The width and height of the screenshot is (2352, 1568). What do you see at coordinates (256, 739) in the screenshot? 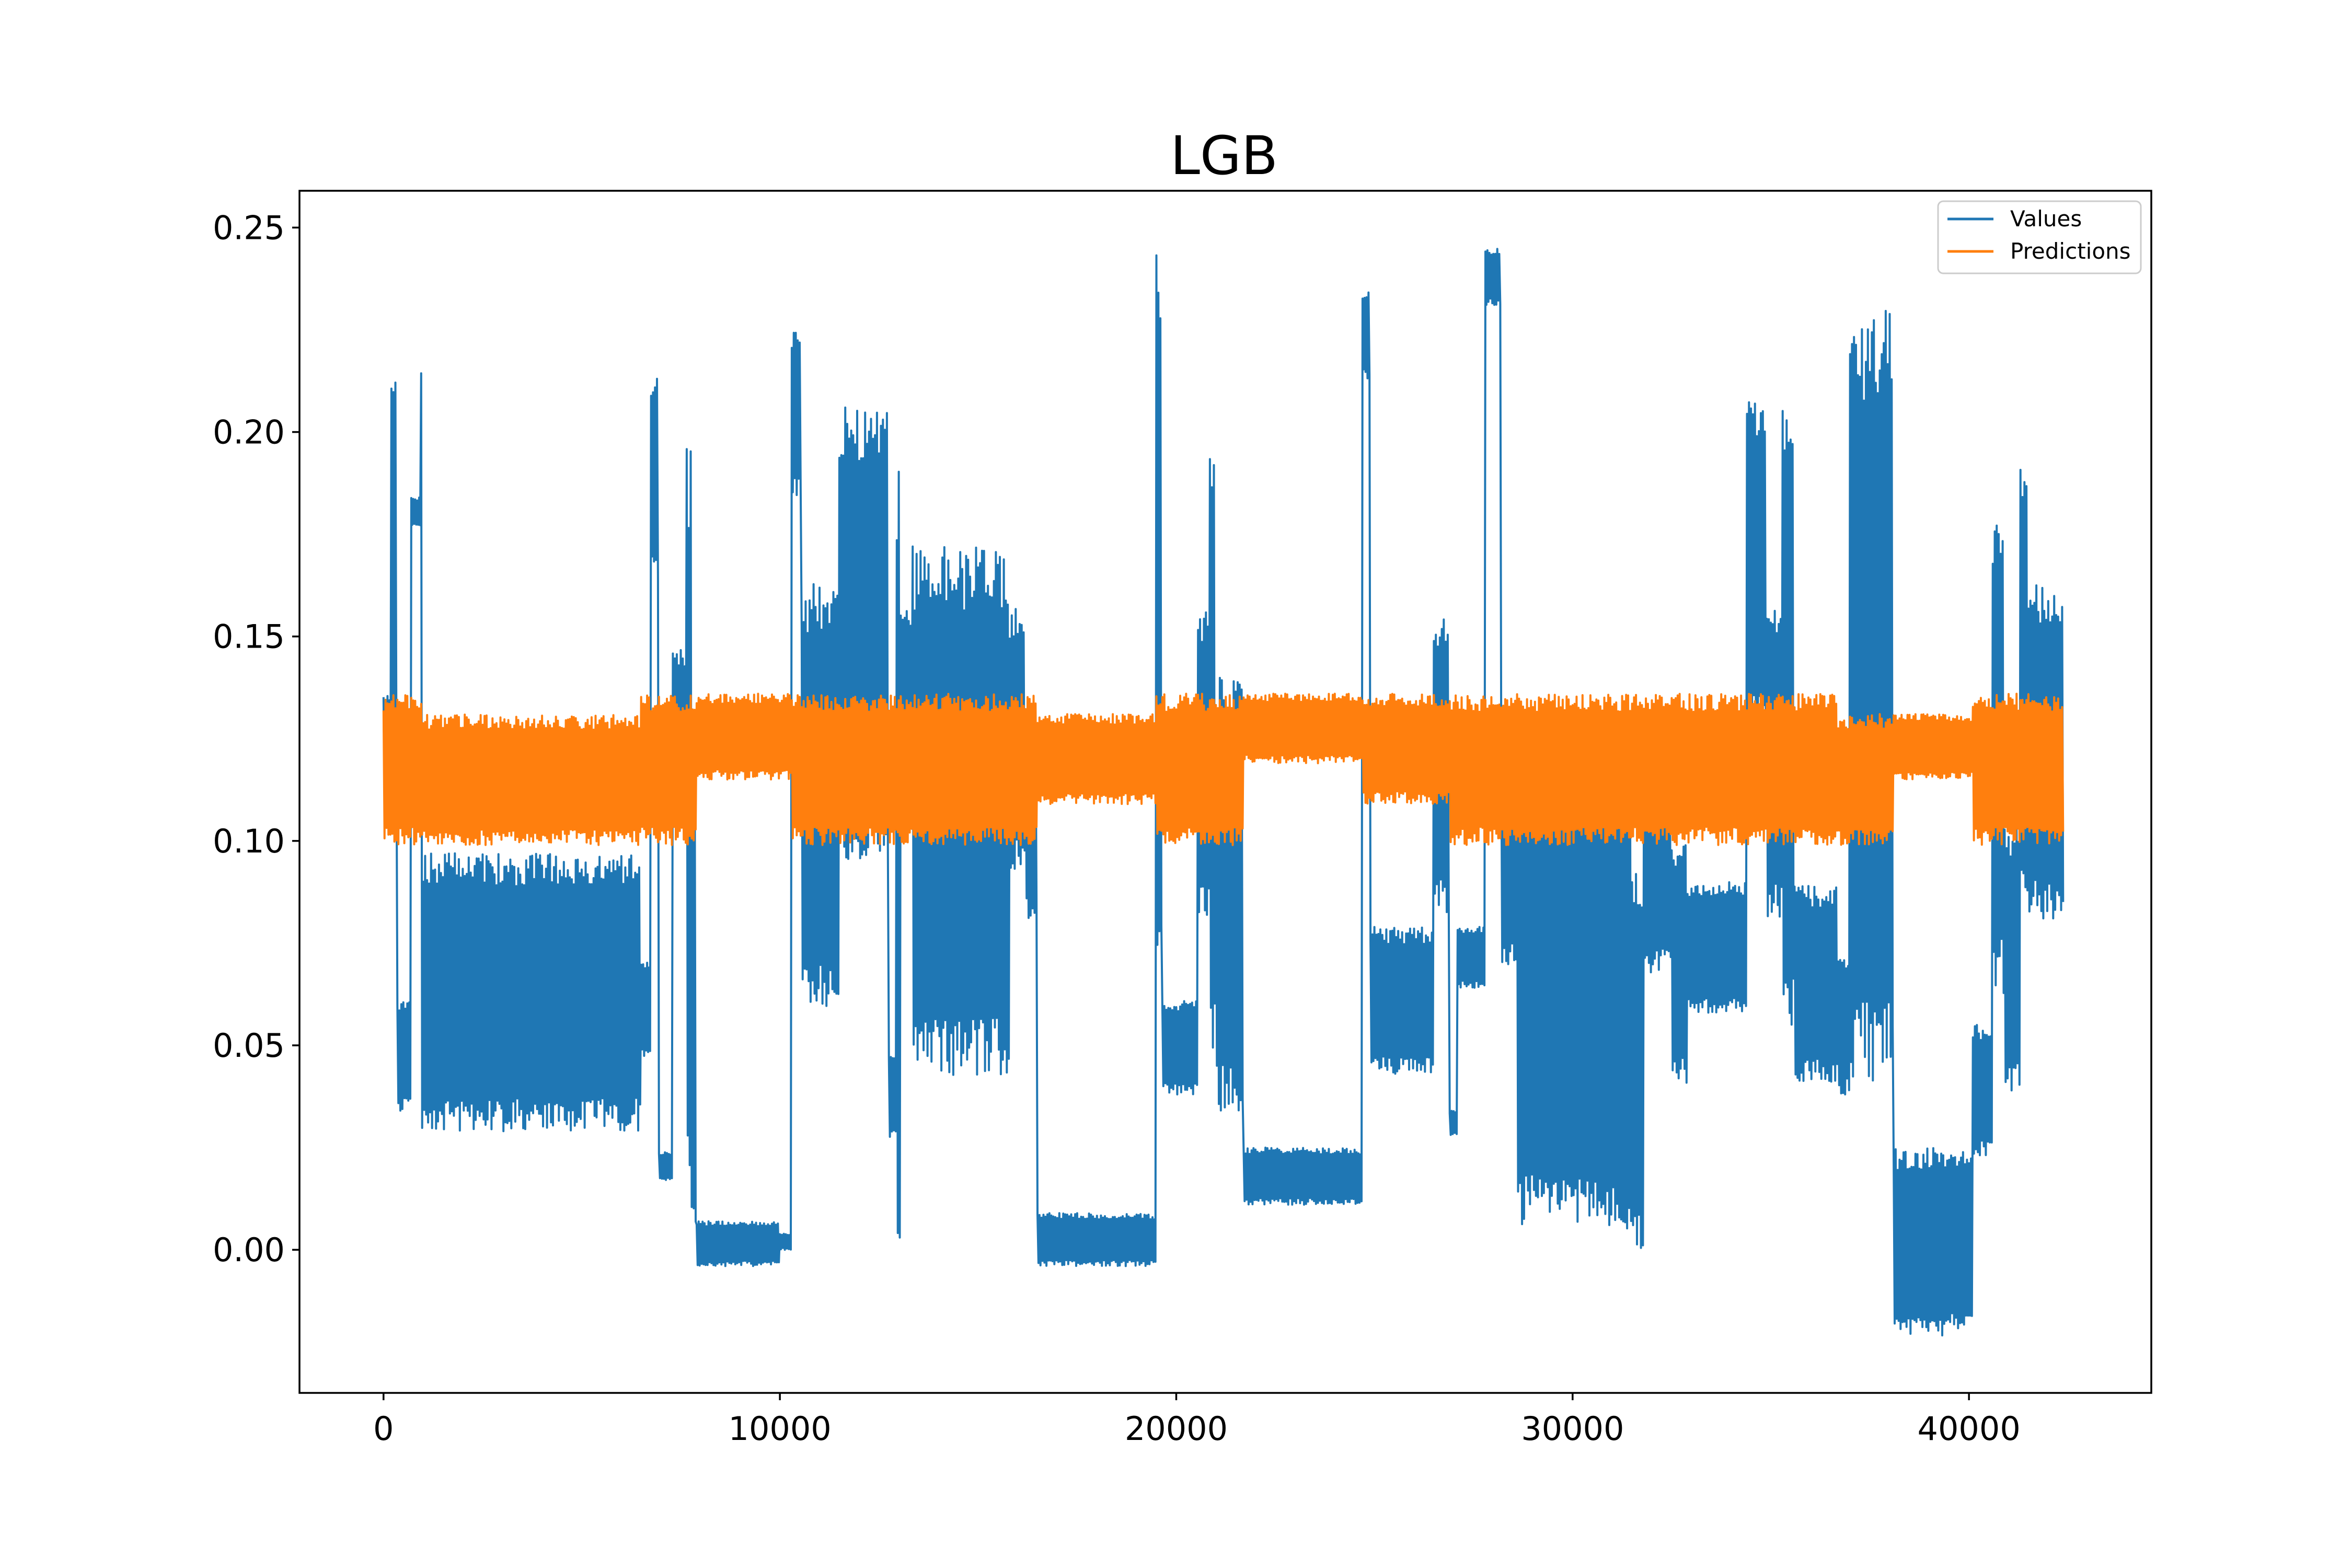
I see `y-axis: 0.00 0.05 0.10 0.15 0.20 0.25` at bounding box center [256, 739].